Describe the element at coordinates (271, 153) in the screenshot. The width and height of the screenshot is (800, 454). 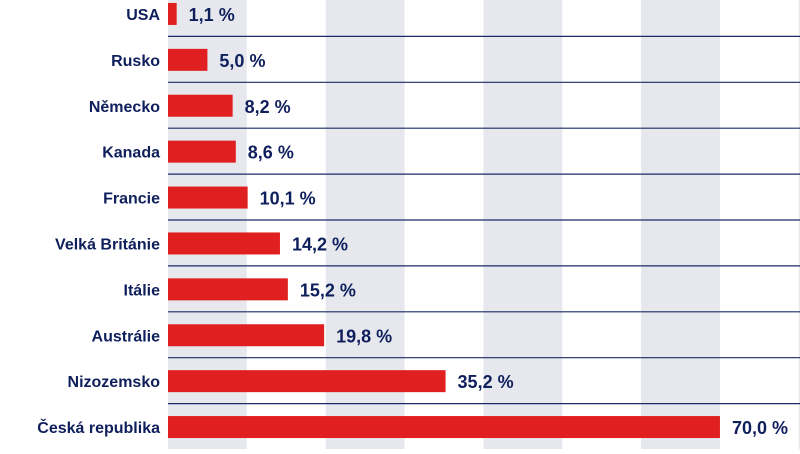
I see `value-label: 8,6 %` at that location.